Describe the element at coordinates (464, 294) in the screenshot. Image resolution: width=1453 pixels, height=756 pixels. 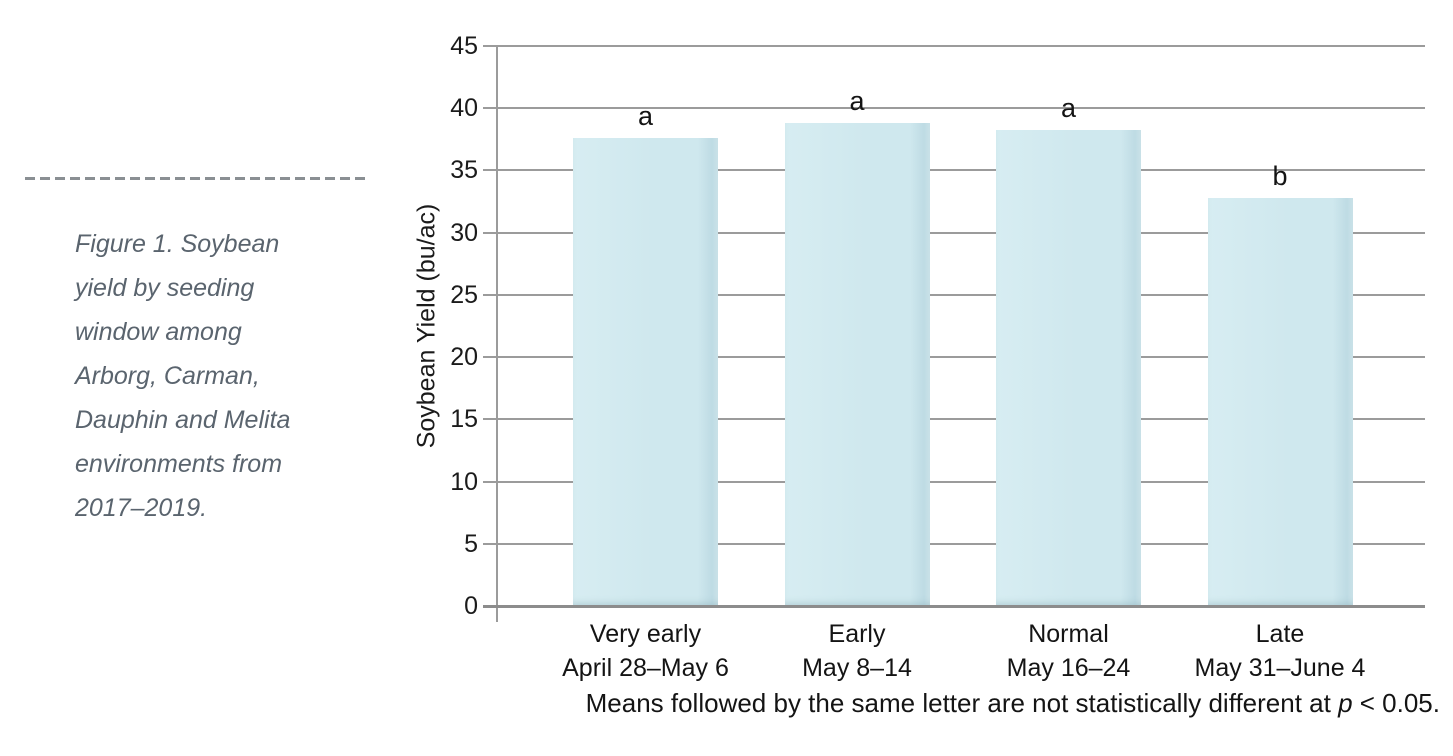
I see `y-tick-label: 25` at that location.